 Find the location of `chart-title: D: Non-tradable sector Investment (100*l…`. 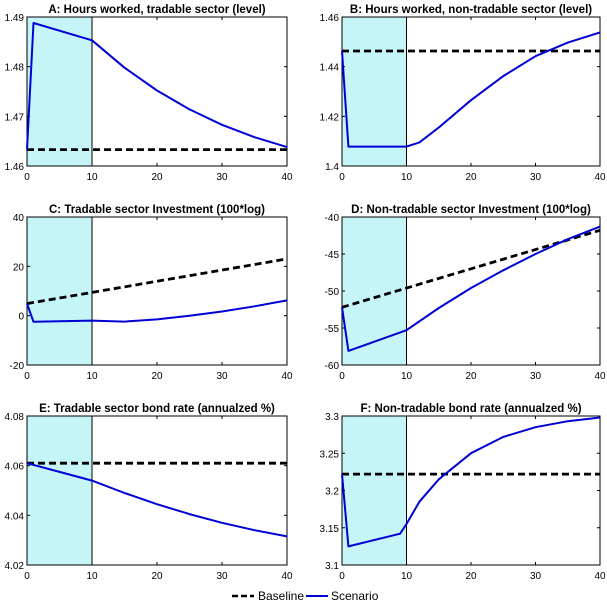

chart-title: D: Non-tradable sector Investment (100*l… is located at coordinates (471, 210).